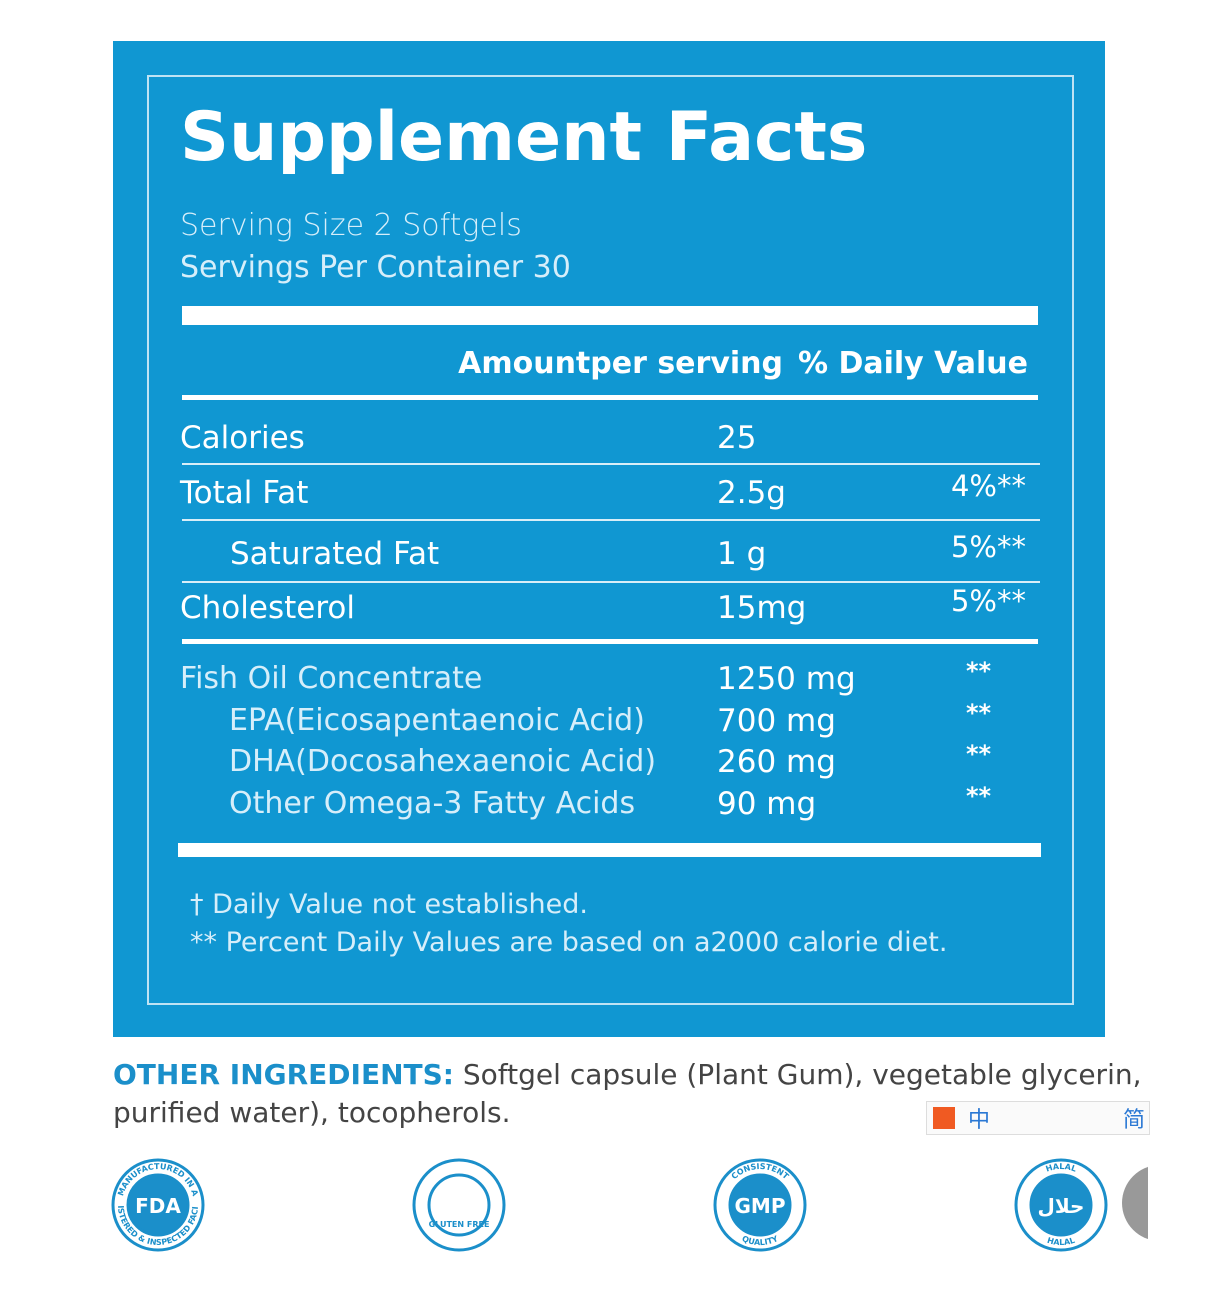  What do you see at coordinates (742, 554) in the screenshot?
I see `nutrient-amount: 1 g` at bounding box center [742, 554].